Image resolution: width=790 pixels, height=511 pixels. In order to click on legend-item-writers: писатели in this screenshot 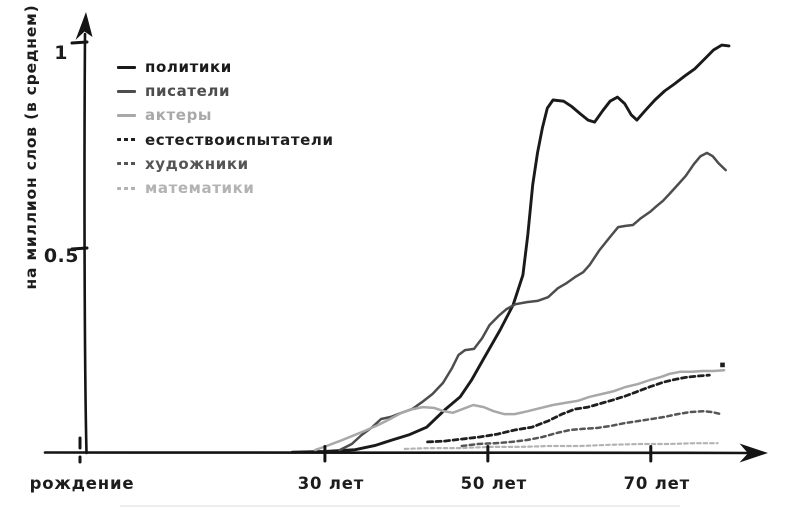, I will do `click(225, 91)`.